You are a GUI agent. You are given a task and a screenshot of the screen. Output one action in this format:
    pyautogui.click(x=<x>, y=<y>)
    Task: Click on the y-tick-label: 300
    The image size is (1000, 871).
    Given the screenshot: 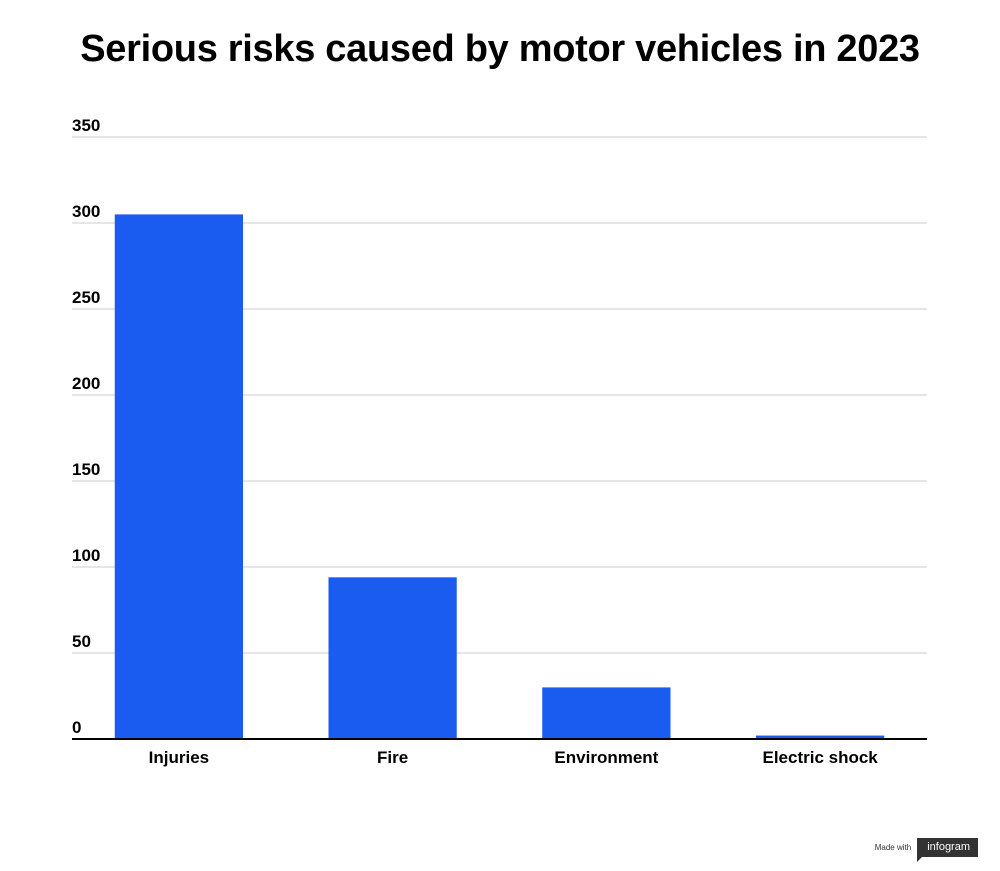 What is the action you would take?
    pyautogui.click(x=86, y=211)
    